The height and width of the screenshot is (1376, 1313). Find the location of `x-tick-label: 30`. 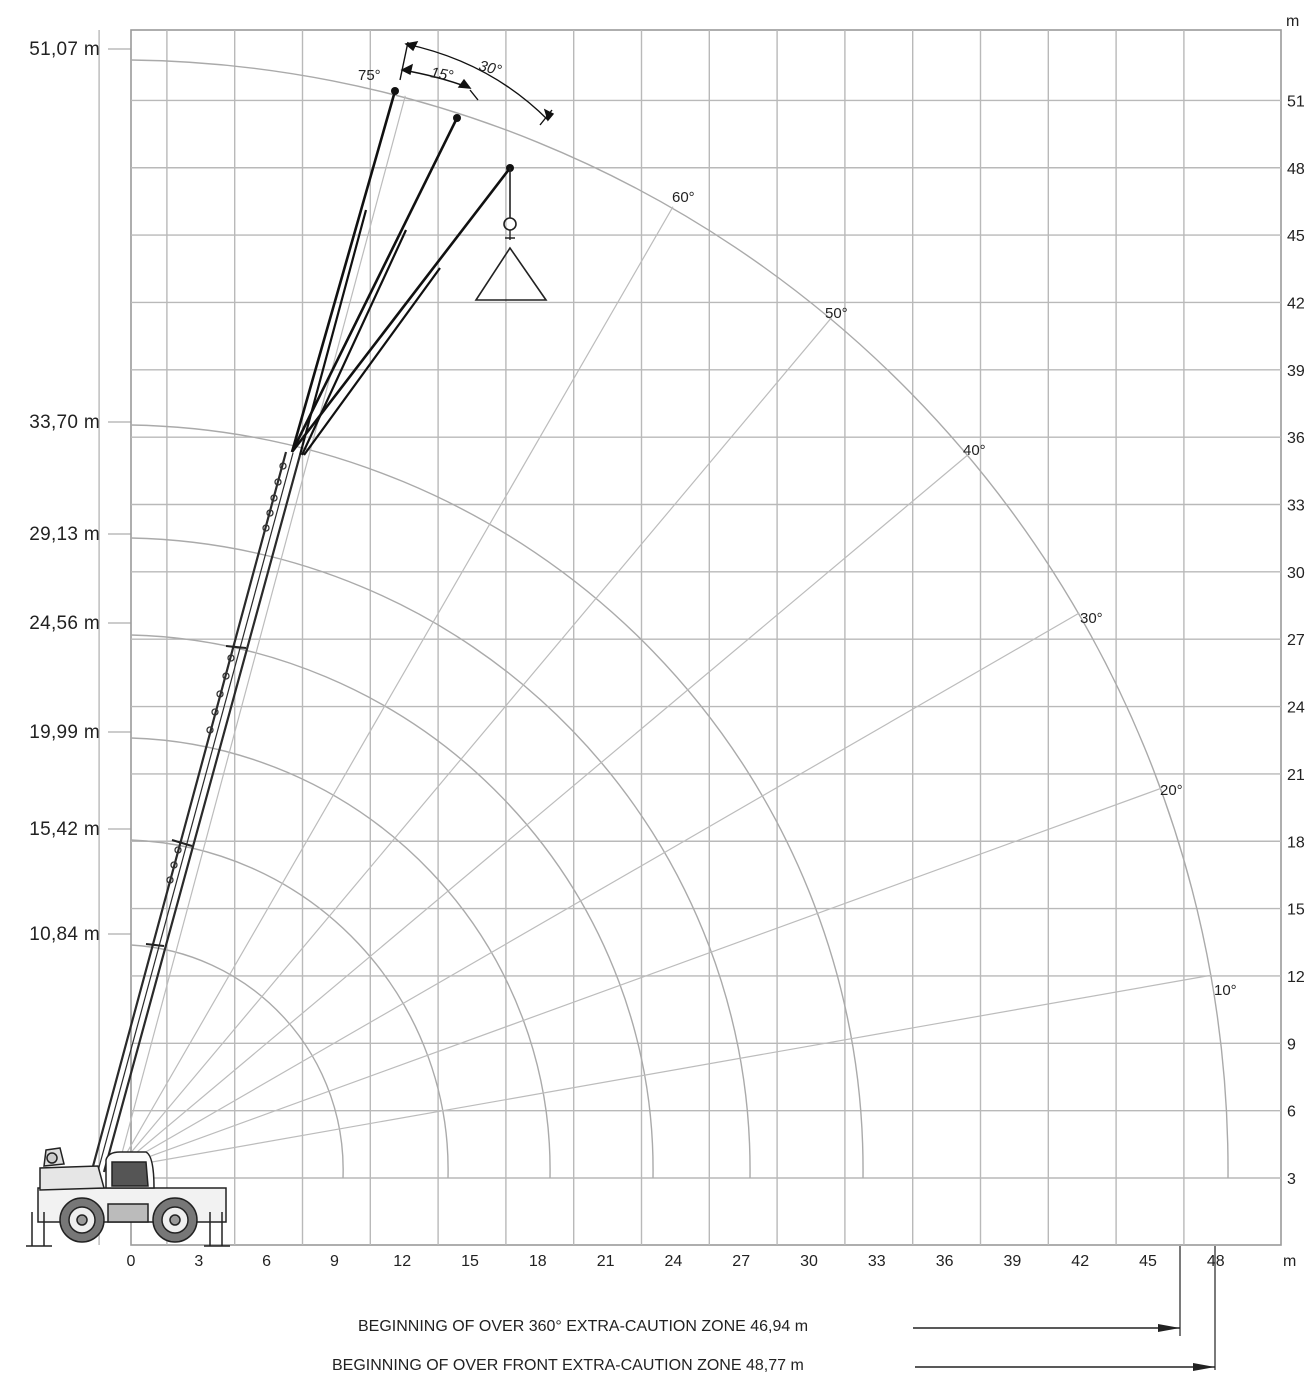

x-tick-label: 30 is located at coordinates (809, 1261).